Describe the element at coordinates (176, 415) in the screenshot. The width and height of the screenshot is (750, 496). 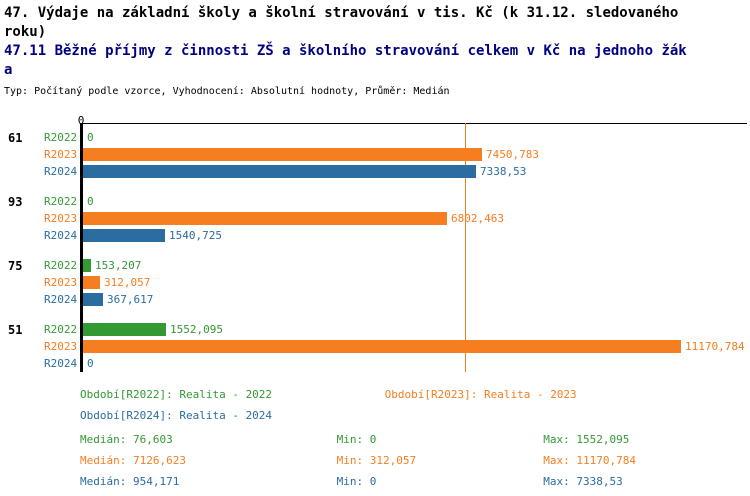
I see `legend-item-r2024: Období[R2024]: Realita - 2024` at that location.